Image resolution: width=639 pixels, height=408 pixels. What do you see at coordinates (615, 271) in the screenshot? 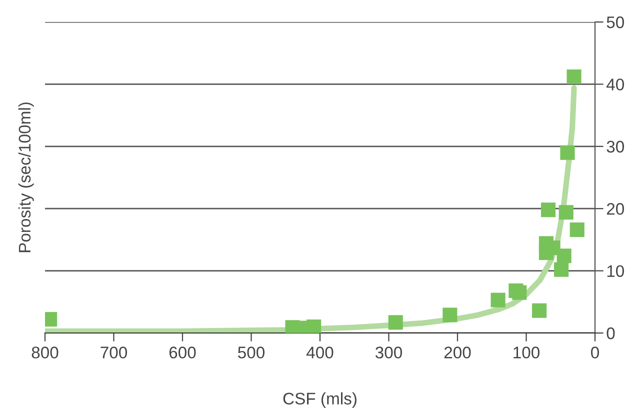
I see `y-tick-label: 10` at bounding box center [615, 271].